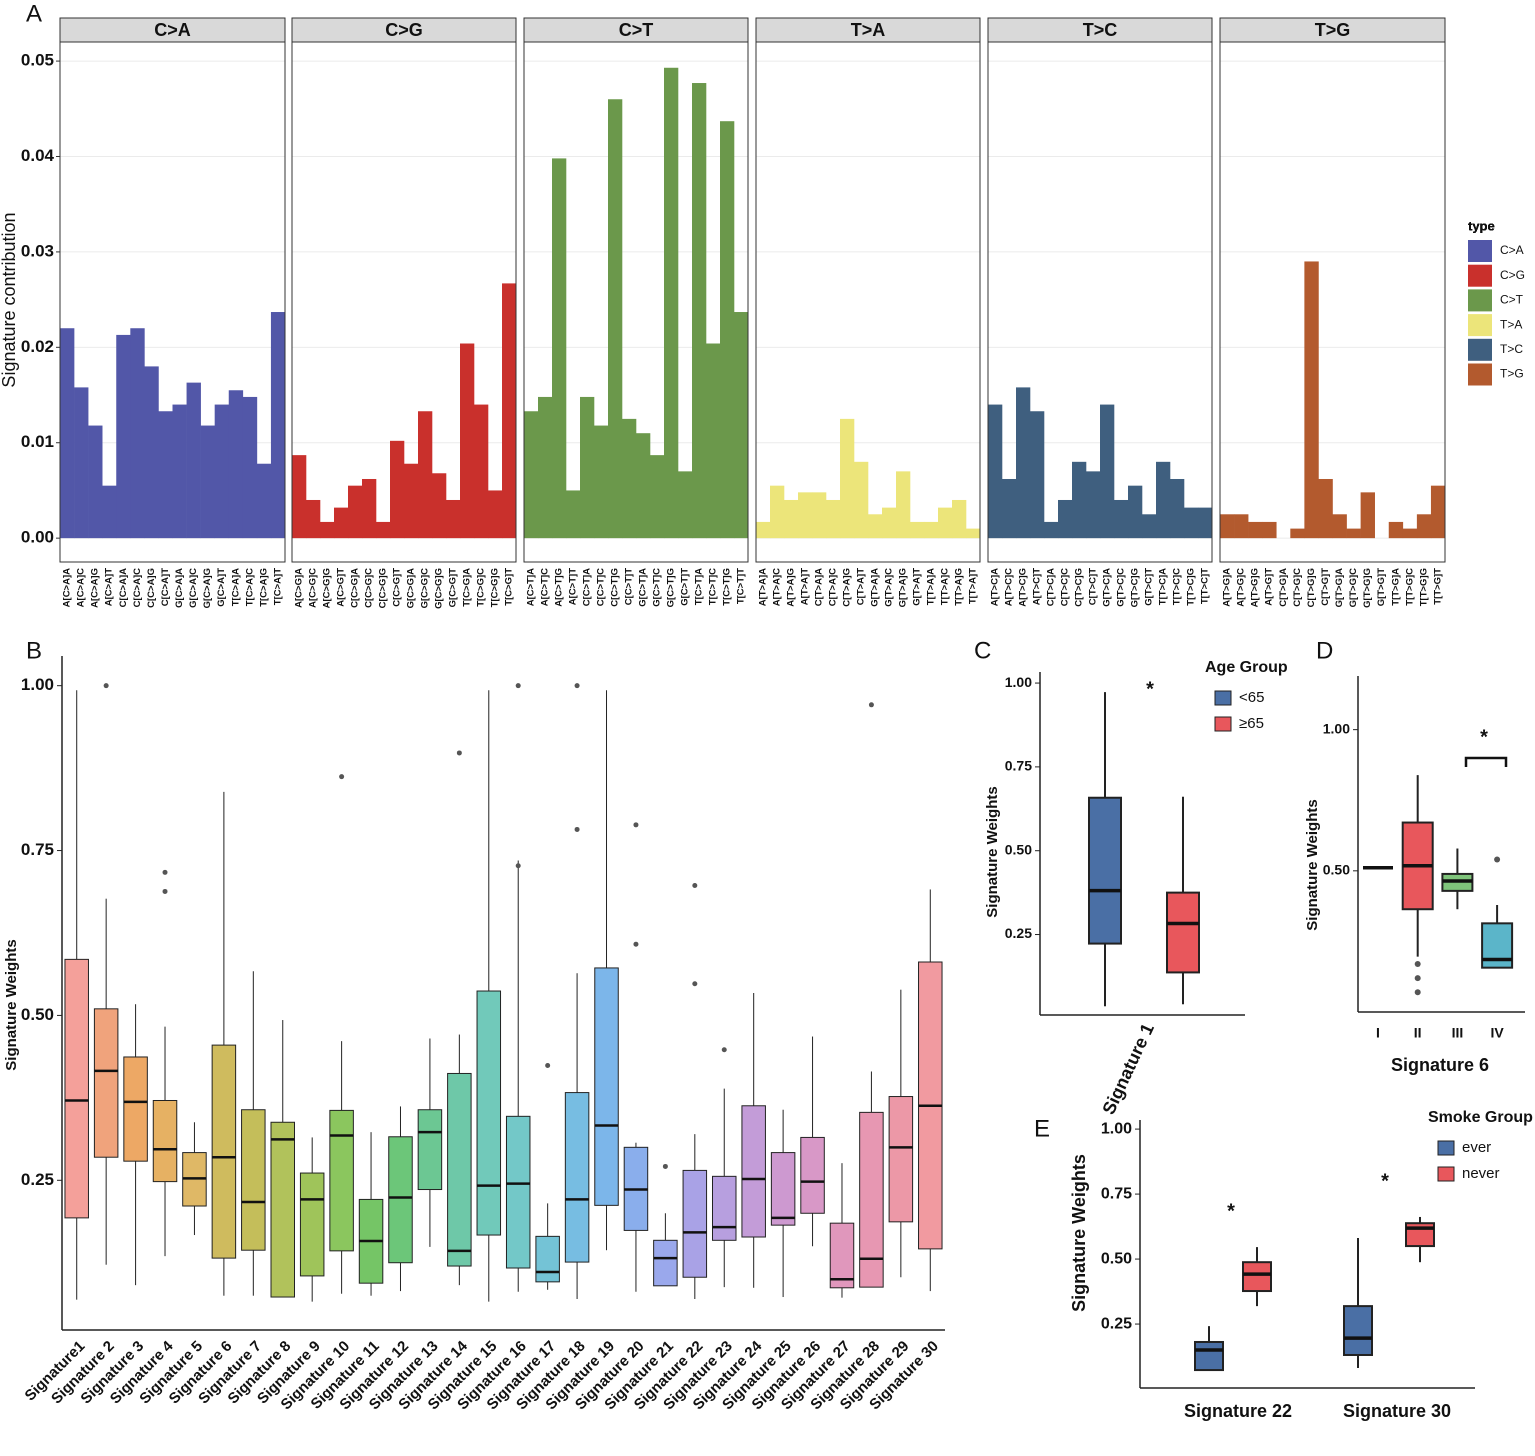  I want to click on x-tick-label: C[C>A]T, so click(165, 587).